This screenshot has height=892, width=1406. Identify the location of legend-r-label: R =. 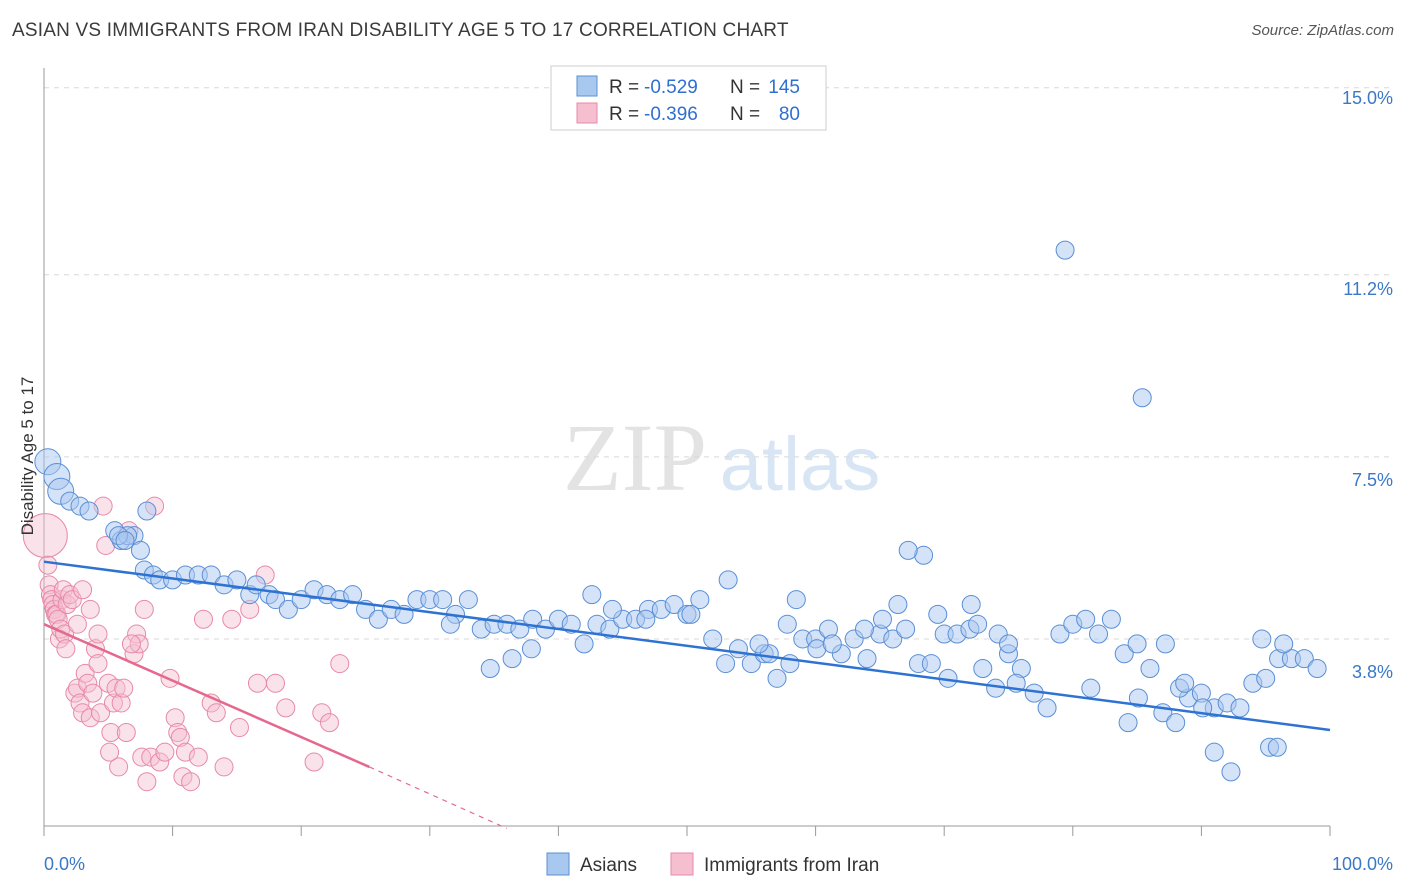
(624, 87).